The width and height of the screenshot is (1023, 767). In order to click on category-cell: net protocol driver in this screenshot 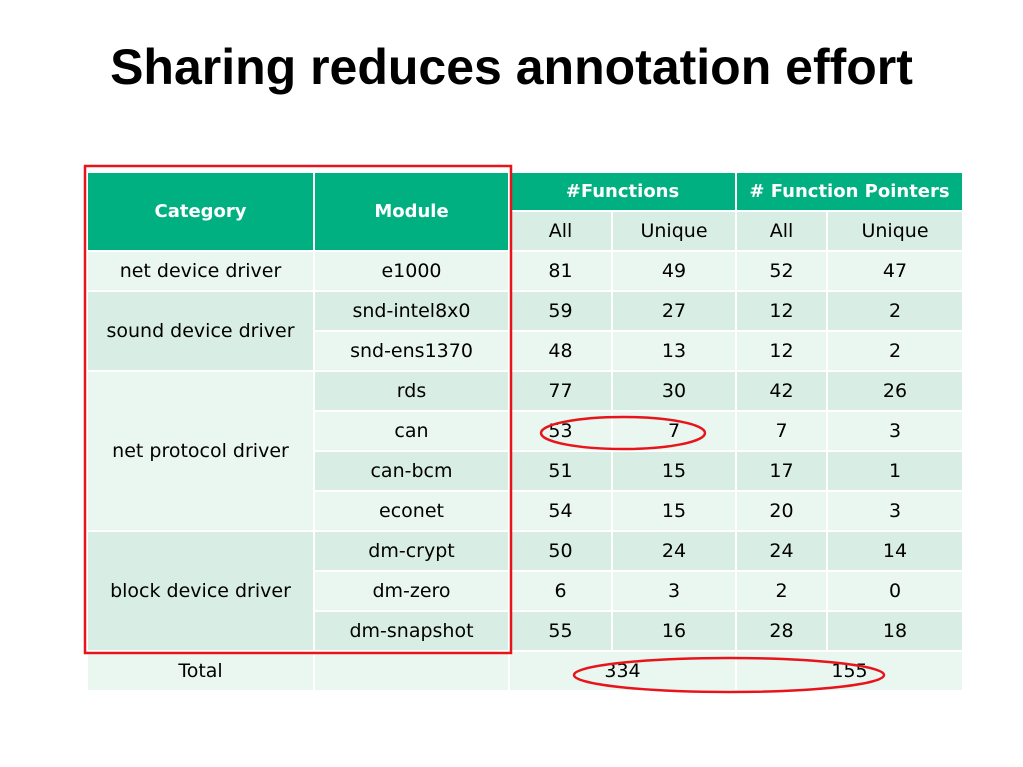, I will do `click(200, 451)`.